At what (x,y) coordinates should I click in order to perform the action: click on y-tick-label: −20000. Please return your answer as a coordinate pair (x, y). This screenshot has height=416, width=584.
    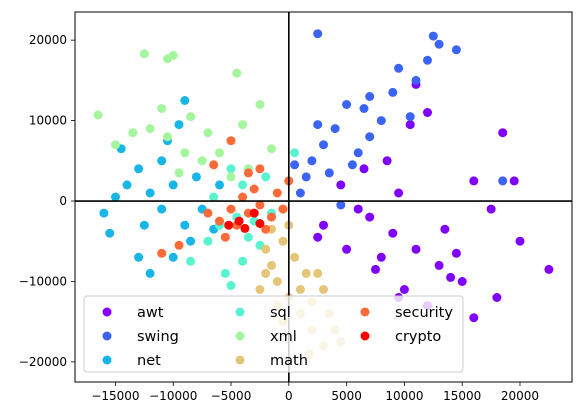
    Looking at the image, I should click on (43, 362).